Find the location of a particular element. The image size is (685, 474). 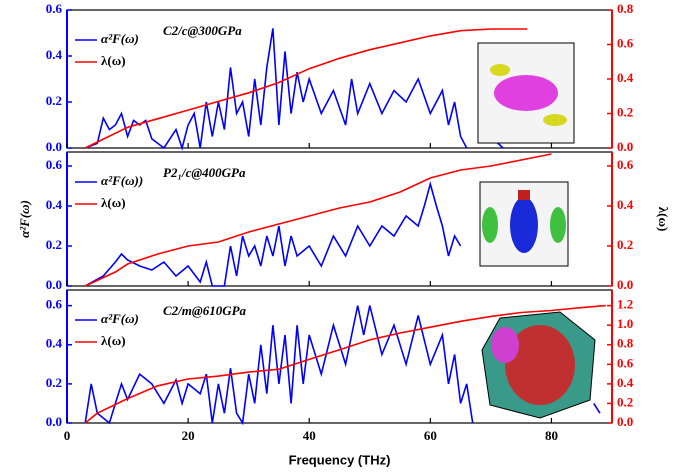

annotation: C2/m@610GPa is located at coordinates (205, 310).